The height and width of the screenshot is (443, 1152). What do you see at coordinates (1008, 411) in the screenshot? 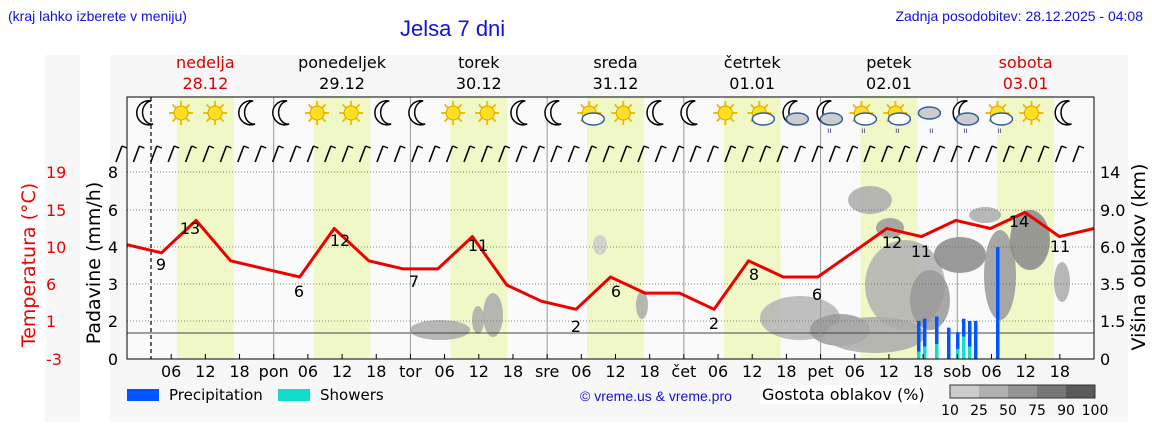
I see `density-tick: 50` at bounding box center [1008, 411].